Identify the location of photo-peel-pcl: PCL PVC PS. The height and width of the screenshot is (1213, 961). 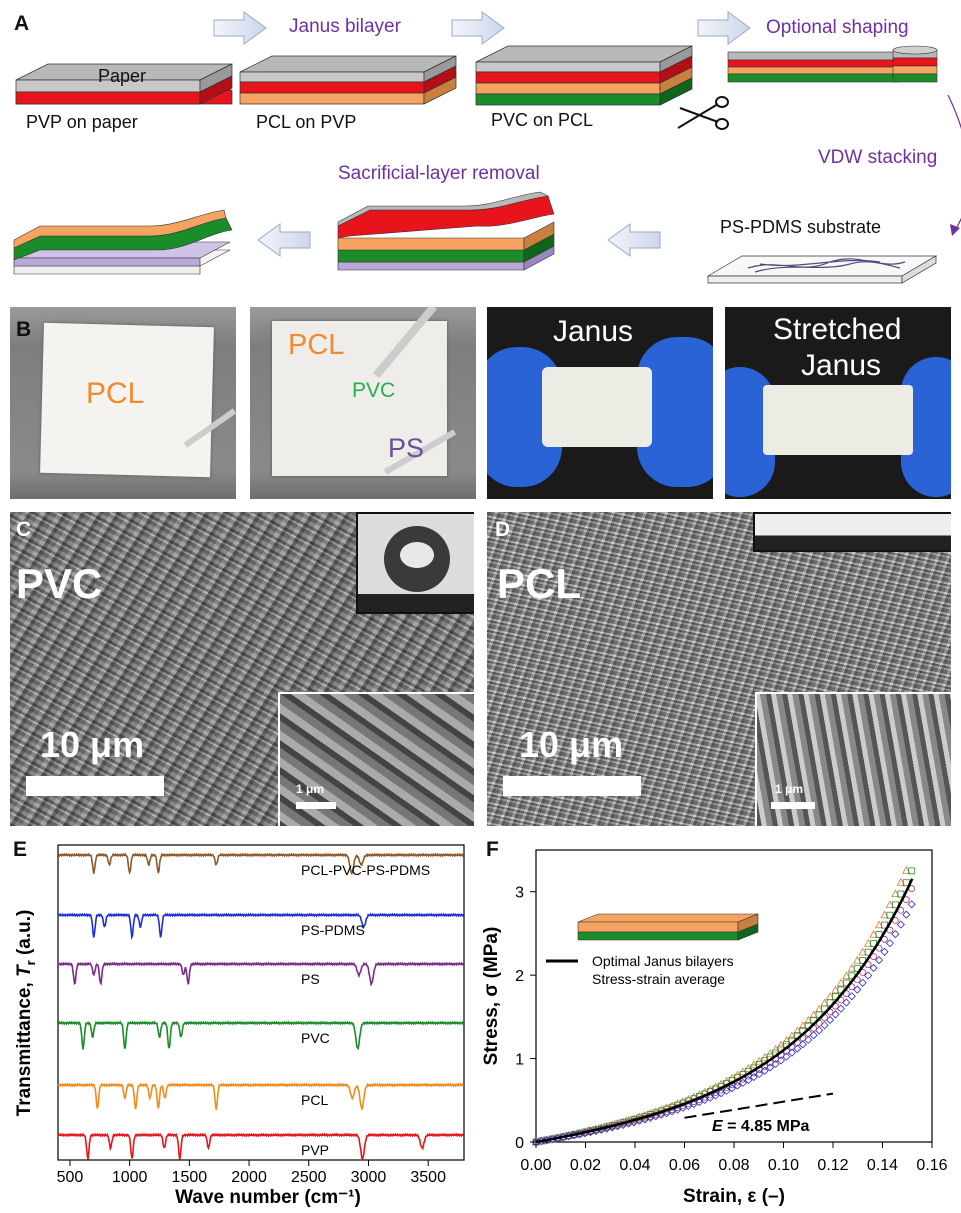
(363, 403).